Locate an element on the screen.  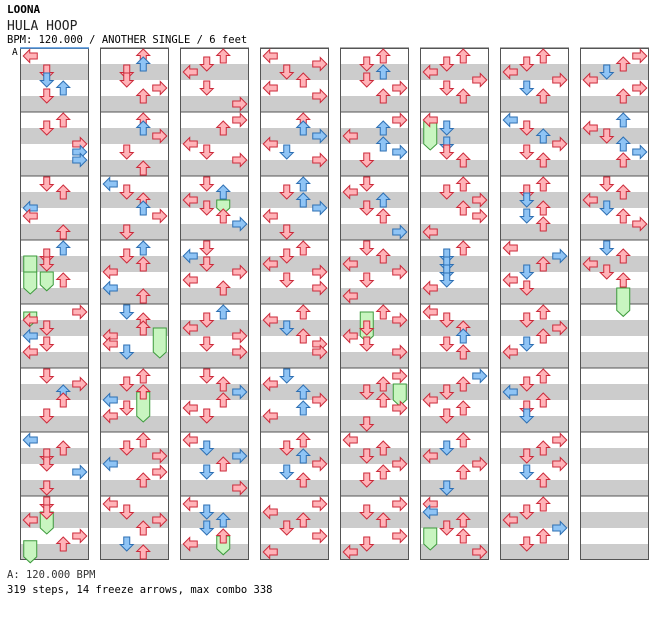
speed-section-marker: A is located at coordinates (15, 52).